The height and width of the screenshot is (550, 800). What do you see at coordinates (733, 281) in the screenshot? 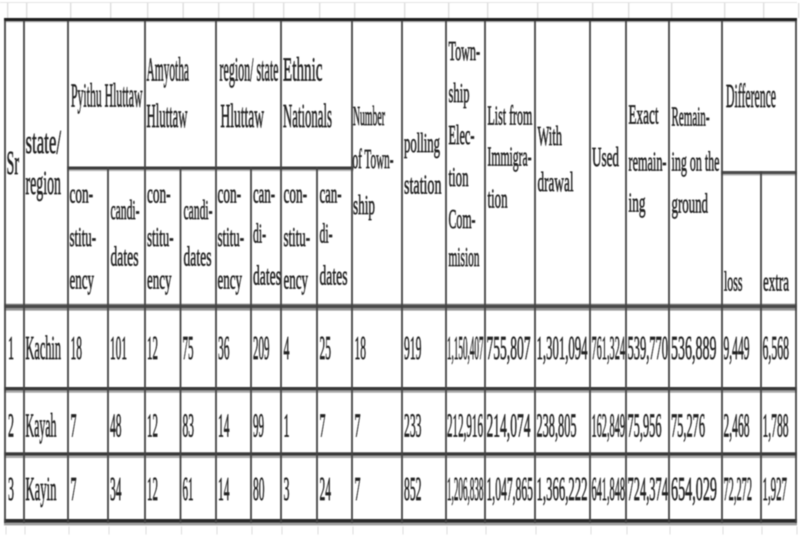
I see `svg-text: loss` at bounding box center [733, 281].